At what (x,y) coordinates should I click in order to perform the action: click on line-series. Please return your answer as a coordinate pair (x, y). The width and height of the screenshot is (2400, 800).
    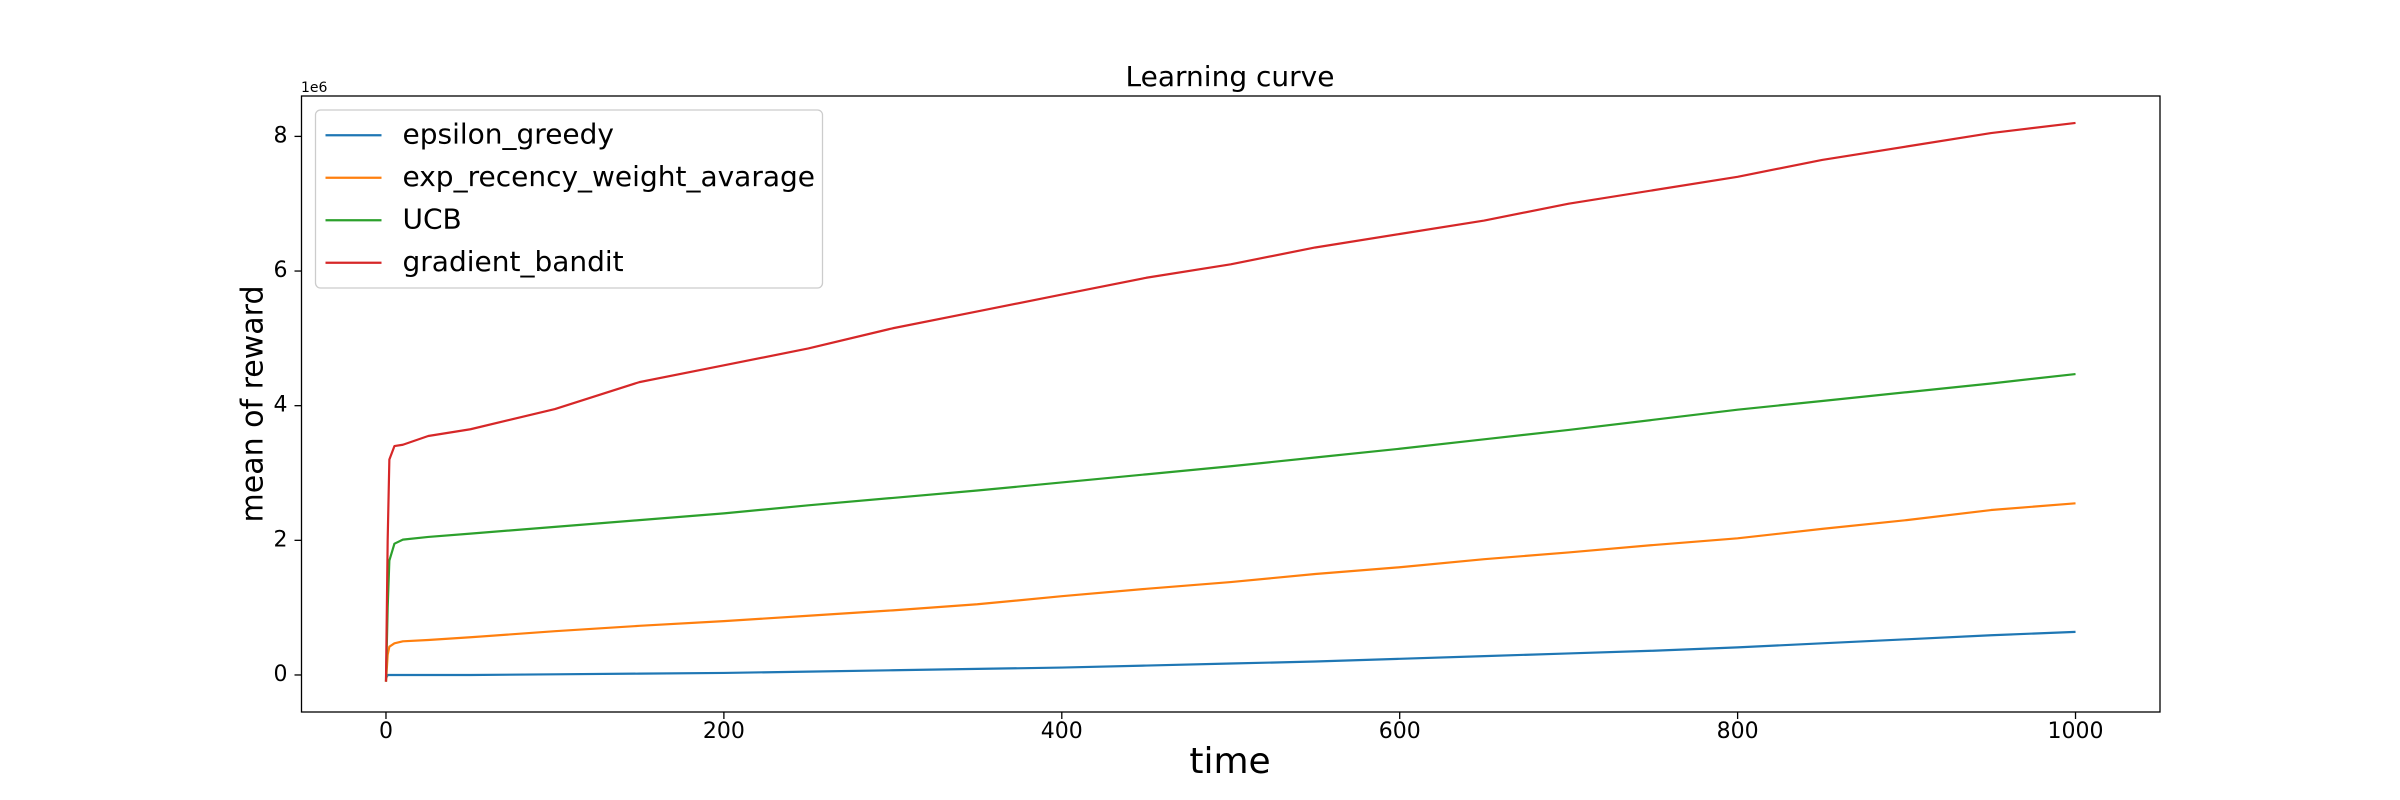
    Looking at the image, I should click on (1230, 654).